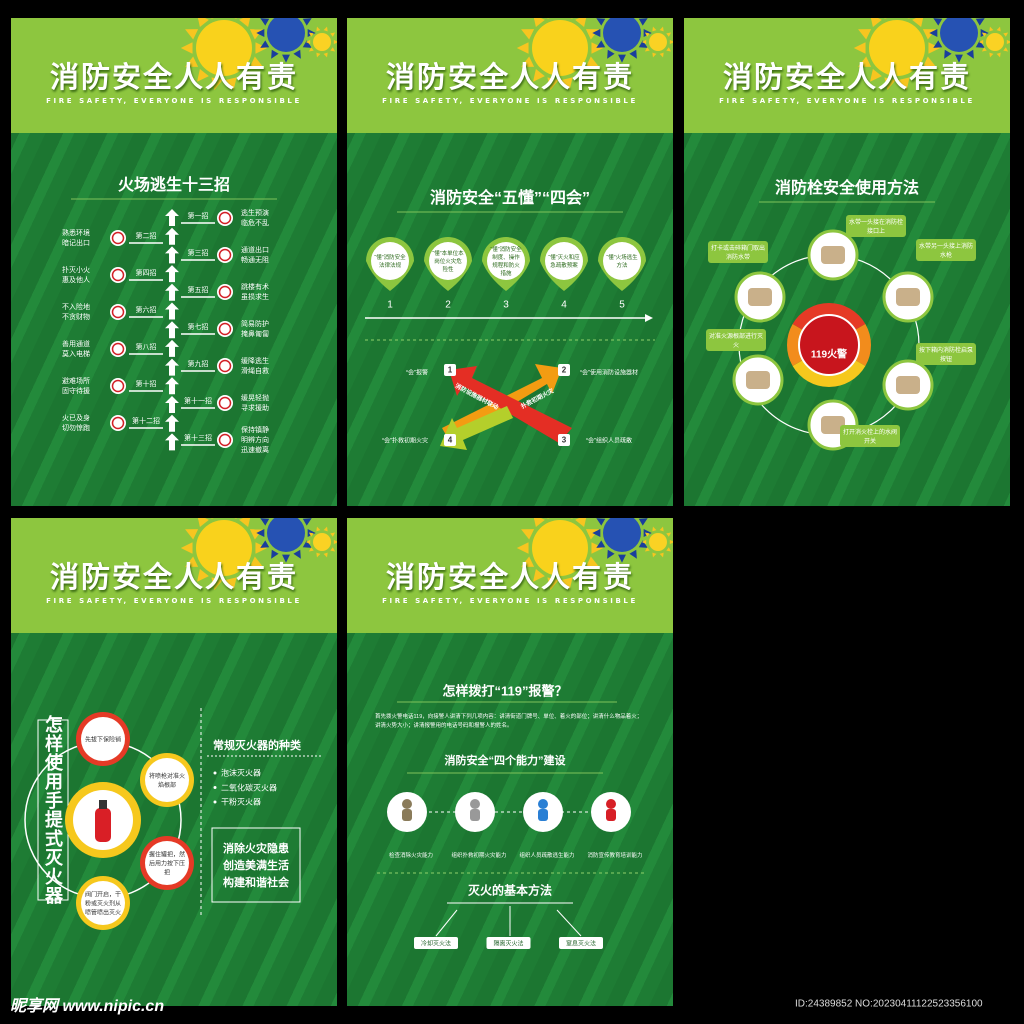 This screenshot has width=1024, height=1024. What do you see at coordinates (506, 261) in the screenshot?
I see `pin-inner` at bounding box center [506, 261].